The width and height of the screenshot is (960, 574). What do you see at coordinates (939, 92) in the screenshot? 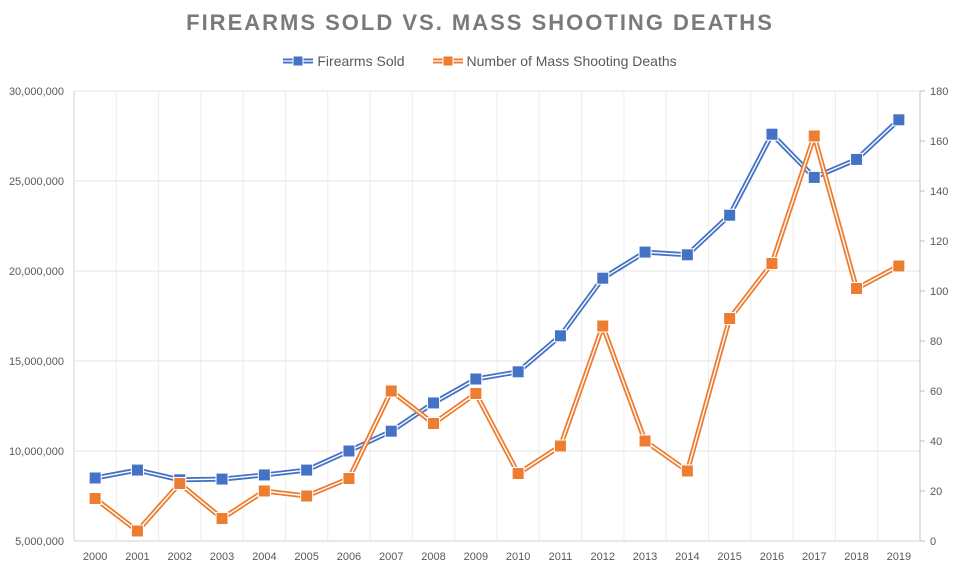
I see `right-axis-tick-label: 180` at bounding box center [939, 92].